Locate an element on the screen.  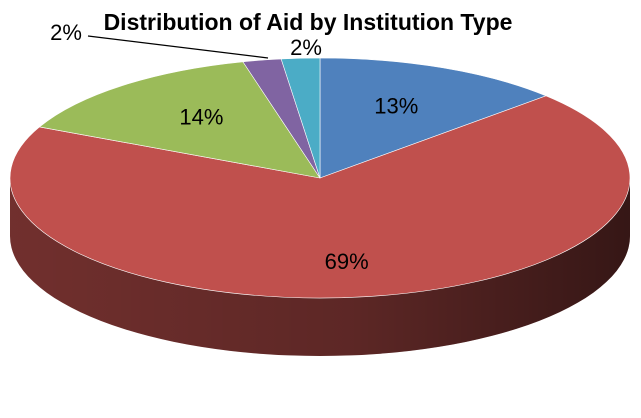
slice-label-4: 2% is located at coordinates (306, 47).